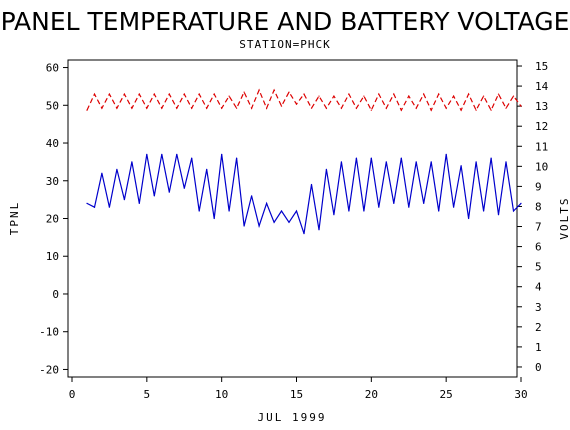 The width and height of the screenshot is (570, 430). I want to click on y-right-tick-label: 3, so click(538, 307).